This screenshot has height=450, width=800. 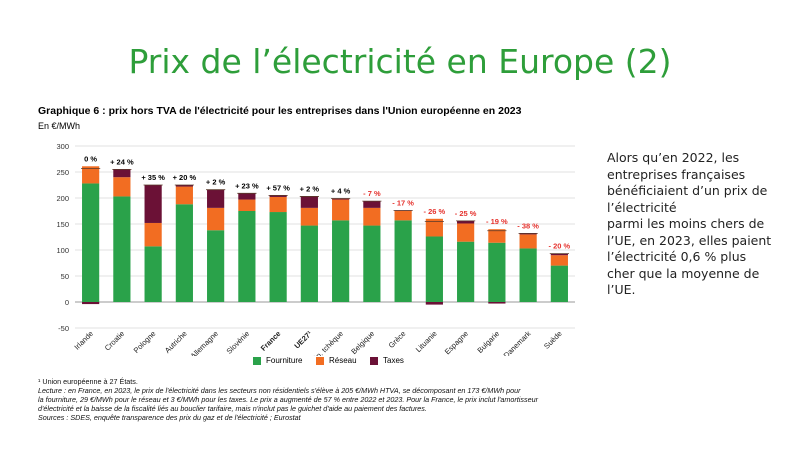 What do you see at coordinates (62, 146) in the screenshot?
I see `y-tick-label: 300` at bounding box center [62, 146].